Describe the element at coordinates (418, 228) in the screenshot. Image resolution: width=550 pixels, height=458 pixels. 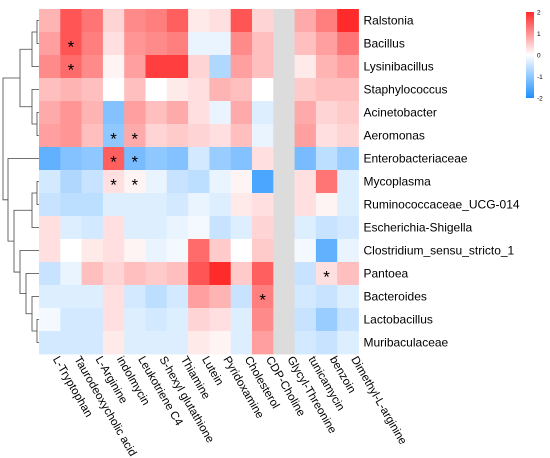
I see `row-label: Escherichia-Shigella` at that location.